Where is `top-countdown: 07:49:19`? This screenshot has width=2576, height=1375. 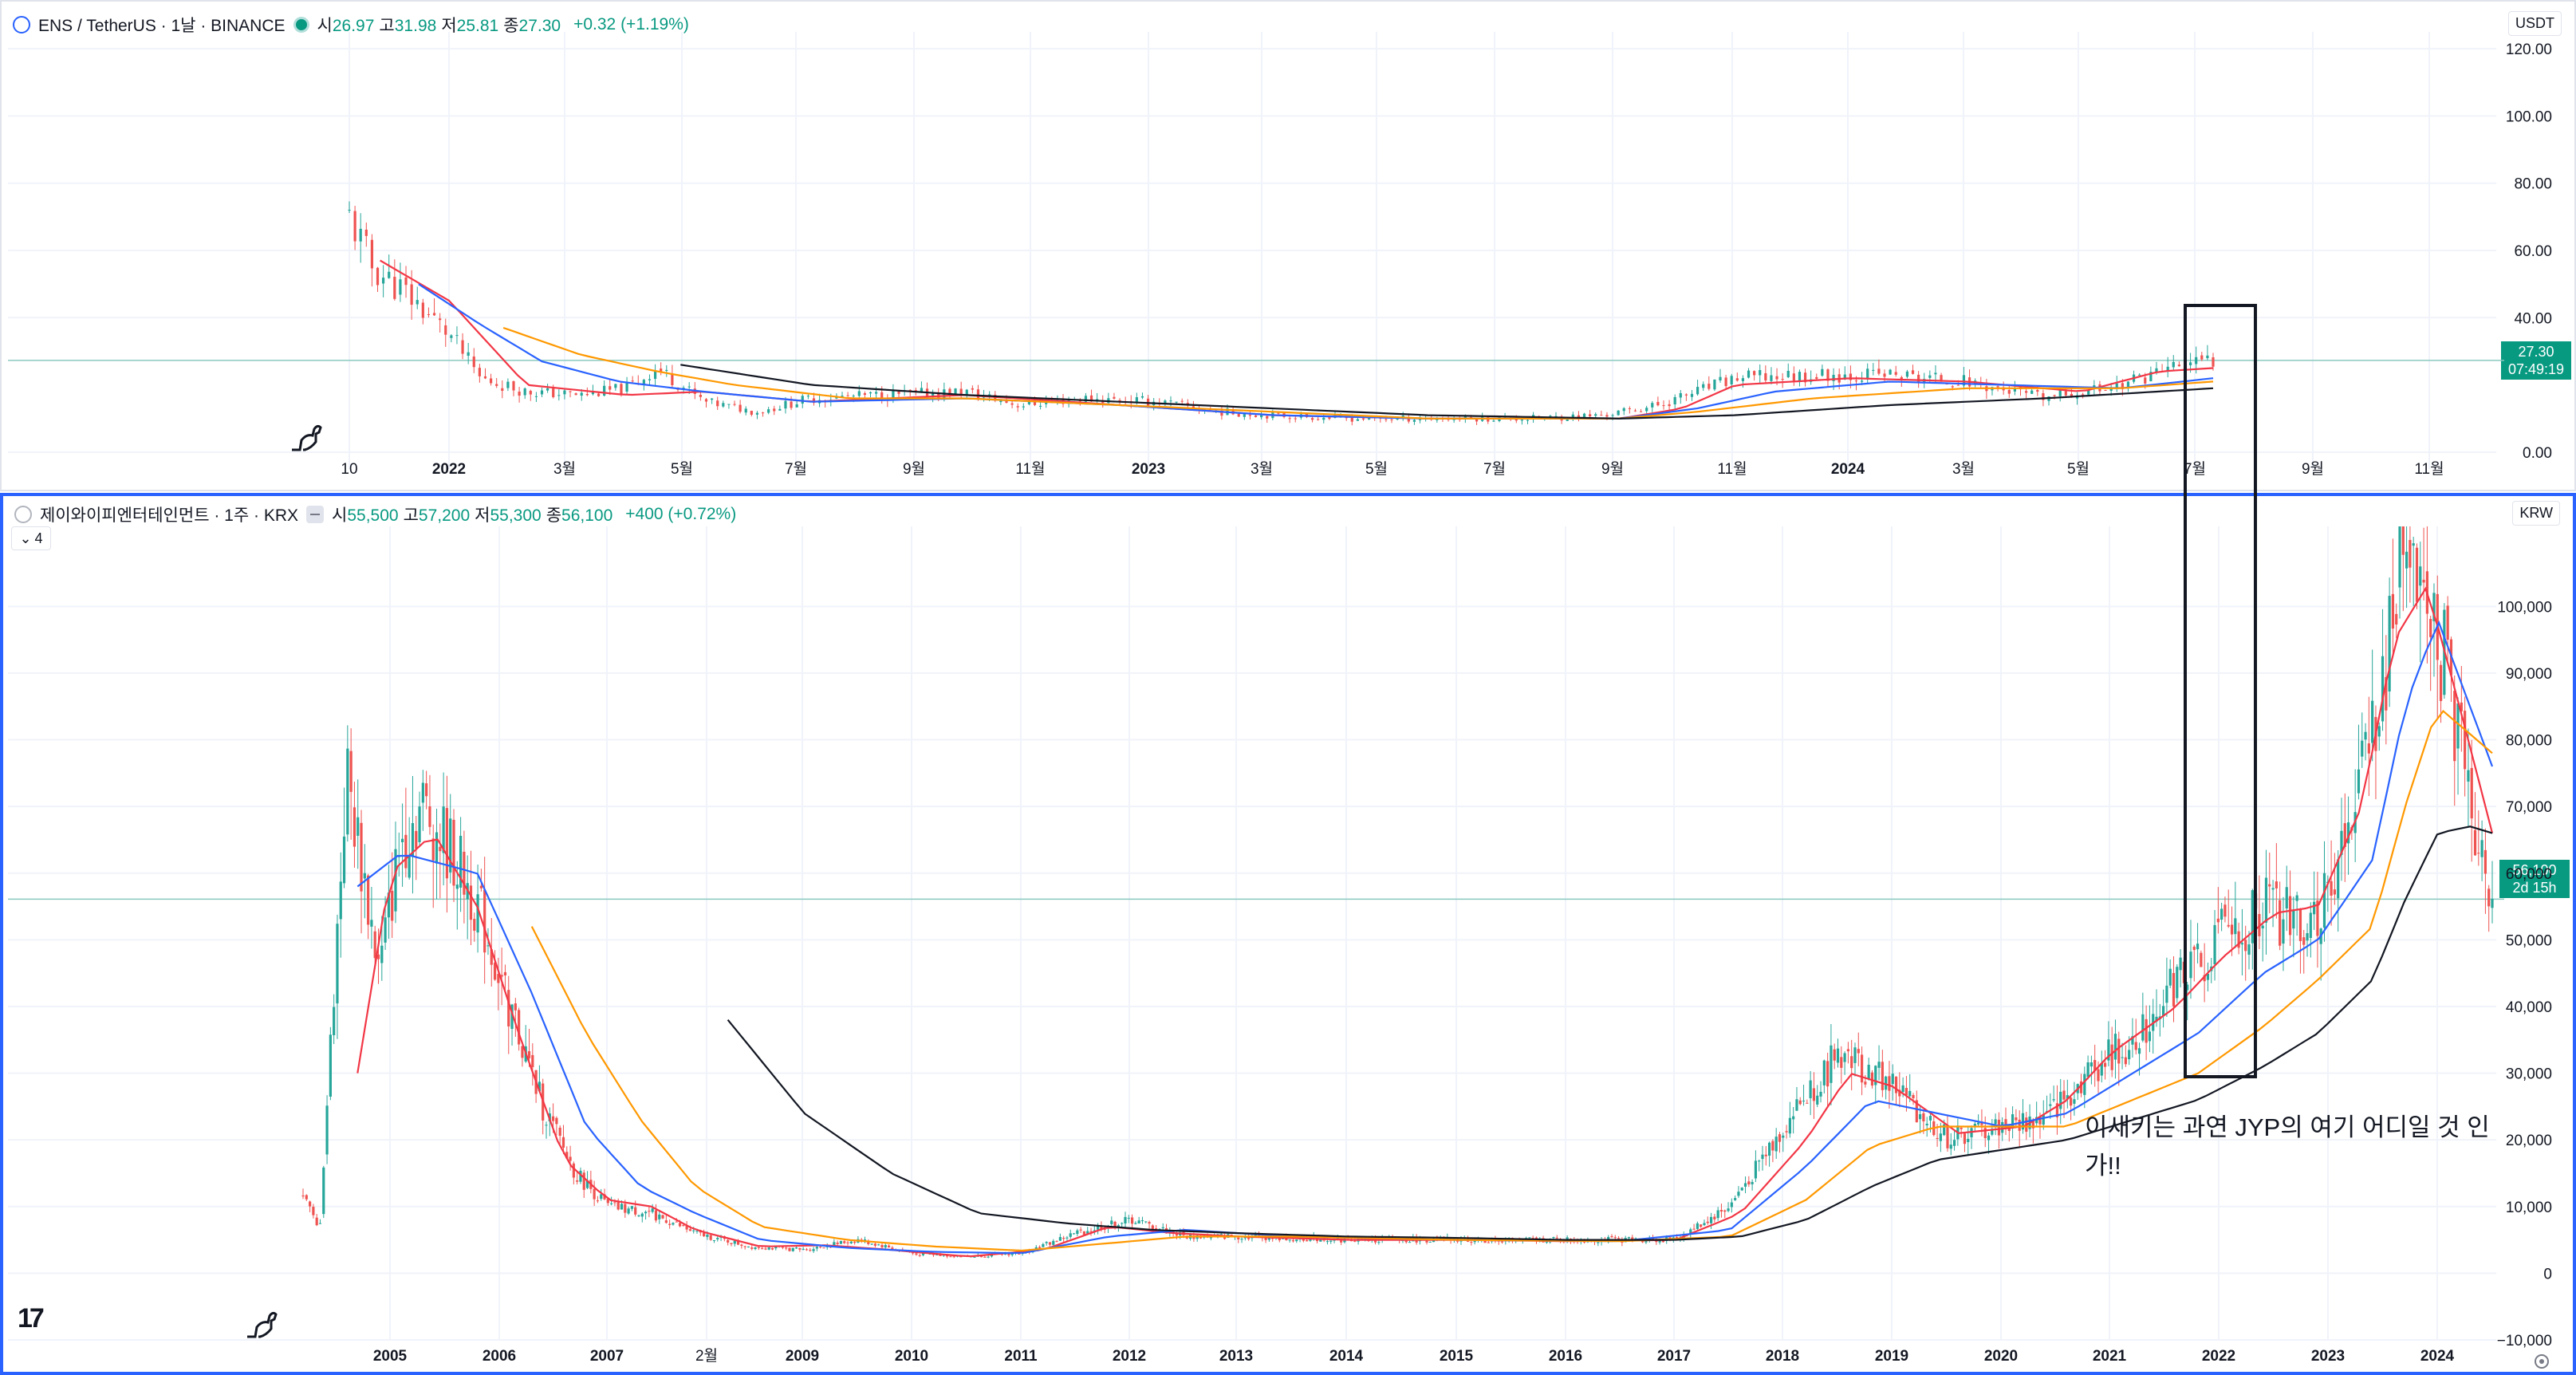 top-countdown: 07:49:19 is located at coordinates (2536, 369).